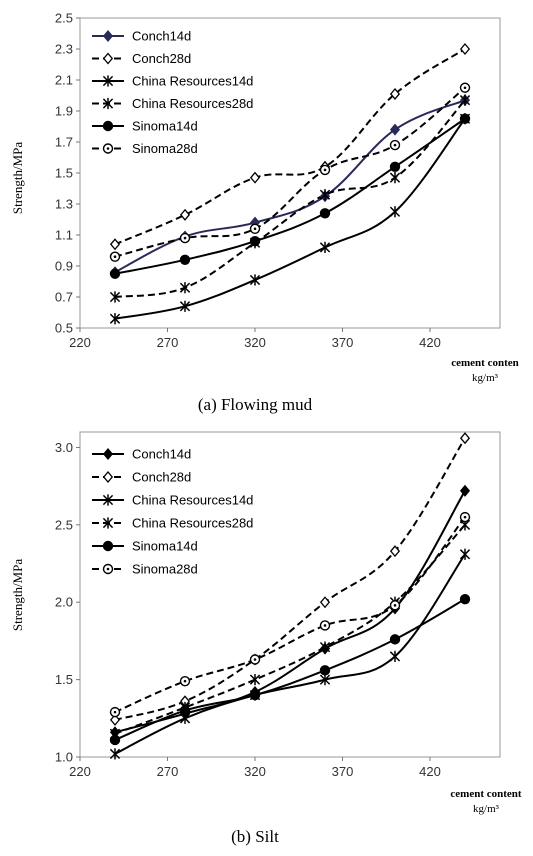  I want to click on legend-label: Sinoma28d, so click(165, 569).